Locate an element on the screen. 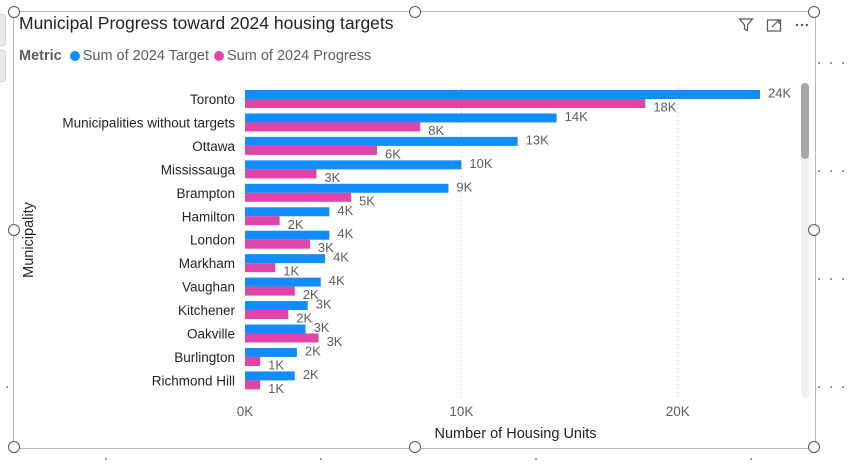 The height and width of the screenshot is (469, 857). resize-handle-middle-left is located at coordinates (14, 230).